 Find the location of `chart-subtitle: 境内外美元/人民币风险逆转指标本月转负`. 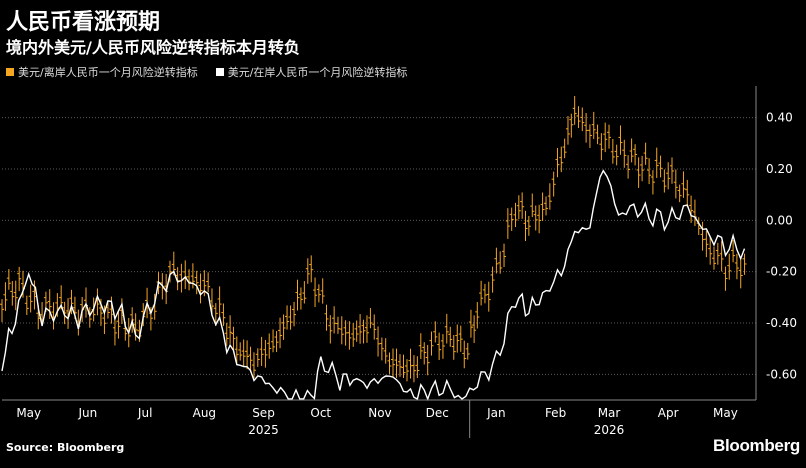

chart-subtitle: 境内外美元/人民币风险逆转指标本月转负 is located at coordinates (153, 47).